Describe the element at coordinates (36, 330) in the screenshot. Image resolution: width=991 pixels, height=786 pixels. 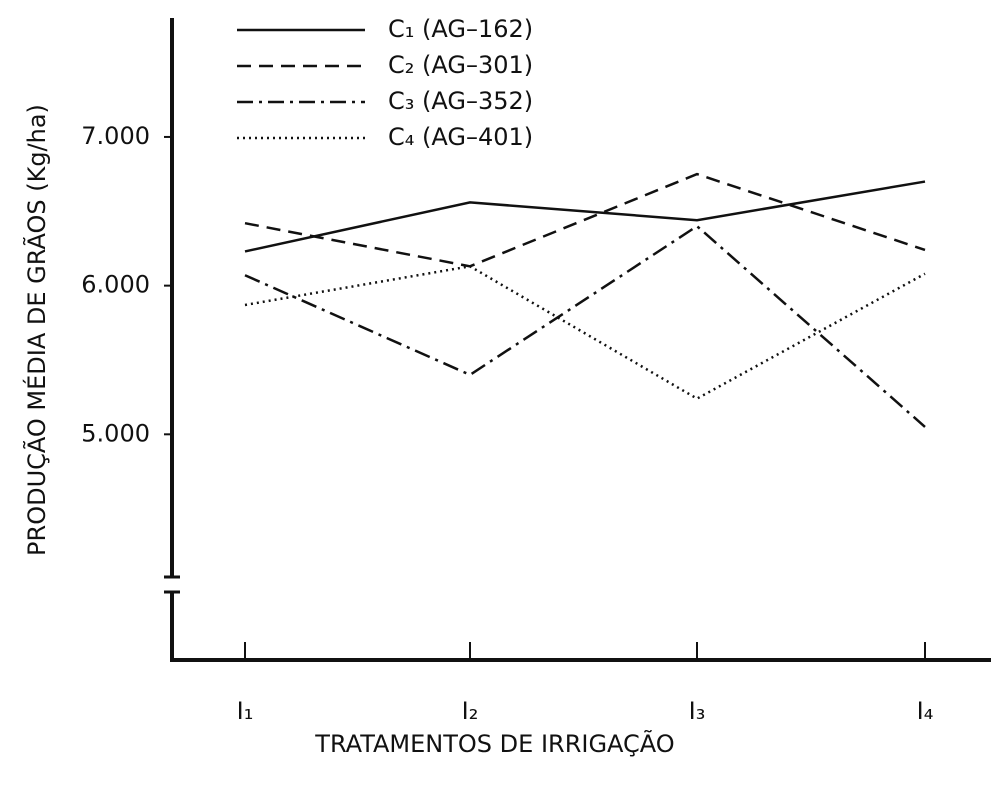
I see `y-axis-label: PRODUÇÃO MÉDIA DE GRÃOS (Kg/ha)` at that location.